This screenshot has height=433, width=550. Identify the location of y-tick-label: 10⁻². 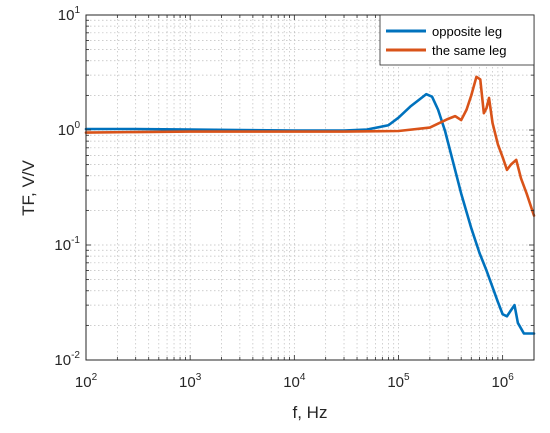
(67, 359).